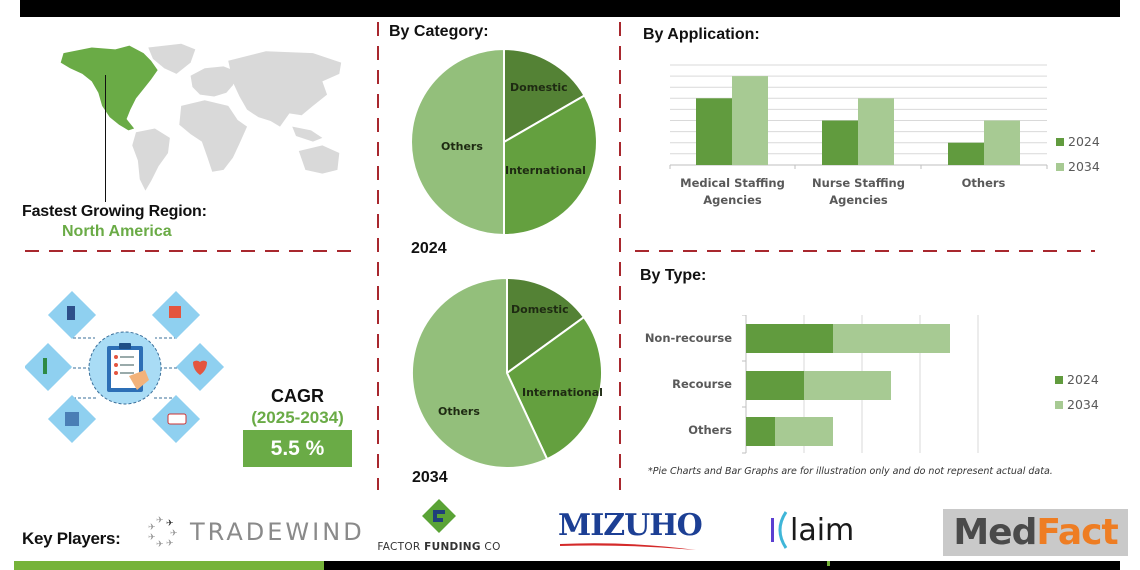 The image size is (1140, 570). Describe the element at coordinates (504, 142) in the screenshot. I see `pie-chart-2024` at that location.